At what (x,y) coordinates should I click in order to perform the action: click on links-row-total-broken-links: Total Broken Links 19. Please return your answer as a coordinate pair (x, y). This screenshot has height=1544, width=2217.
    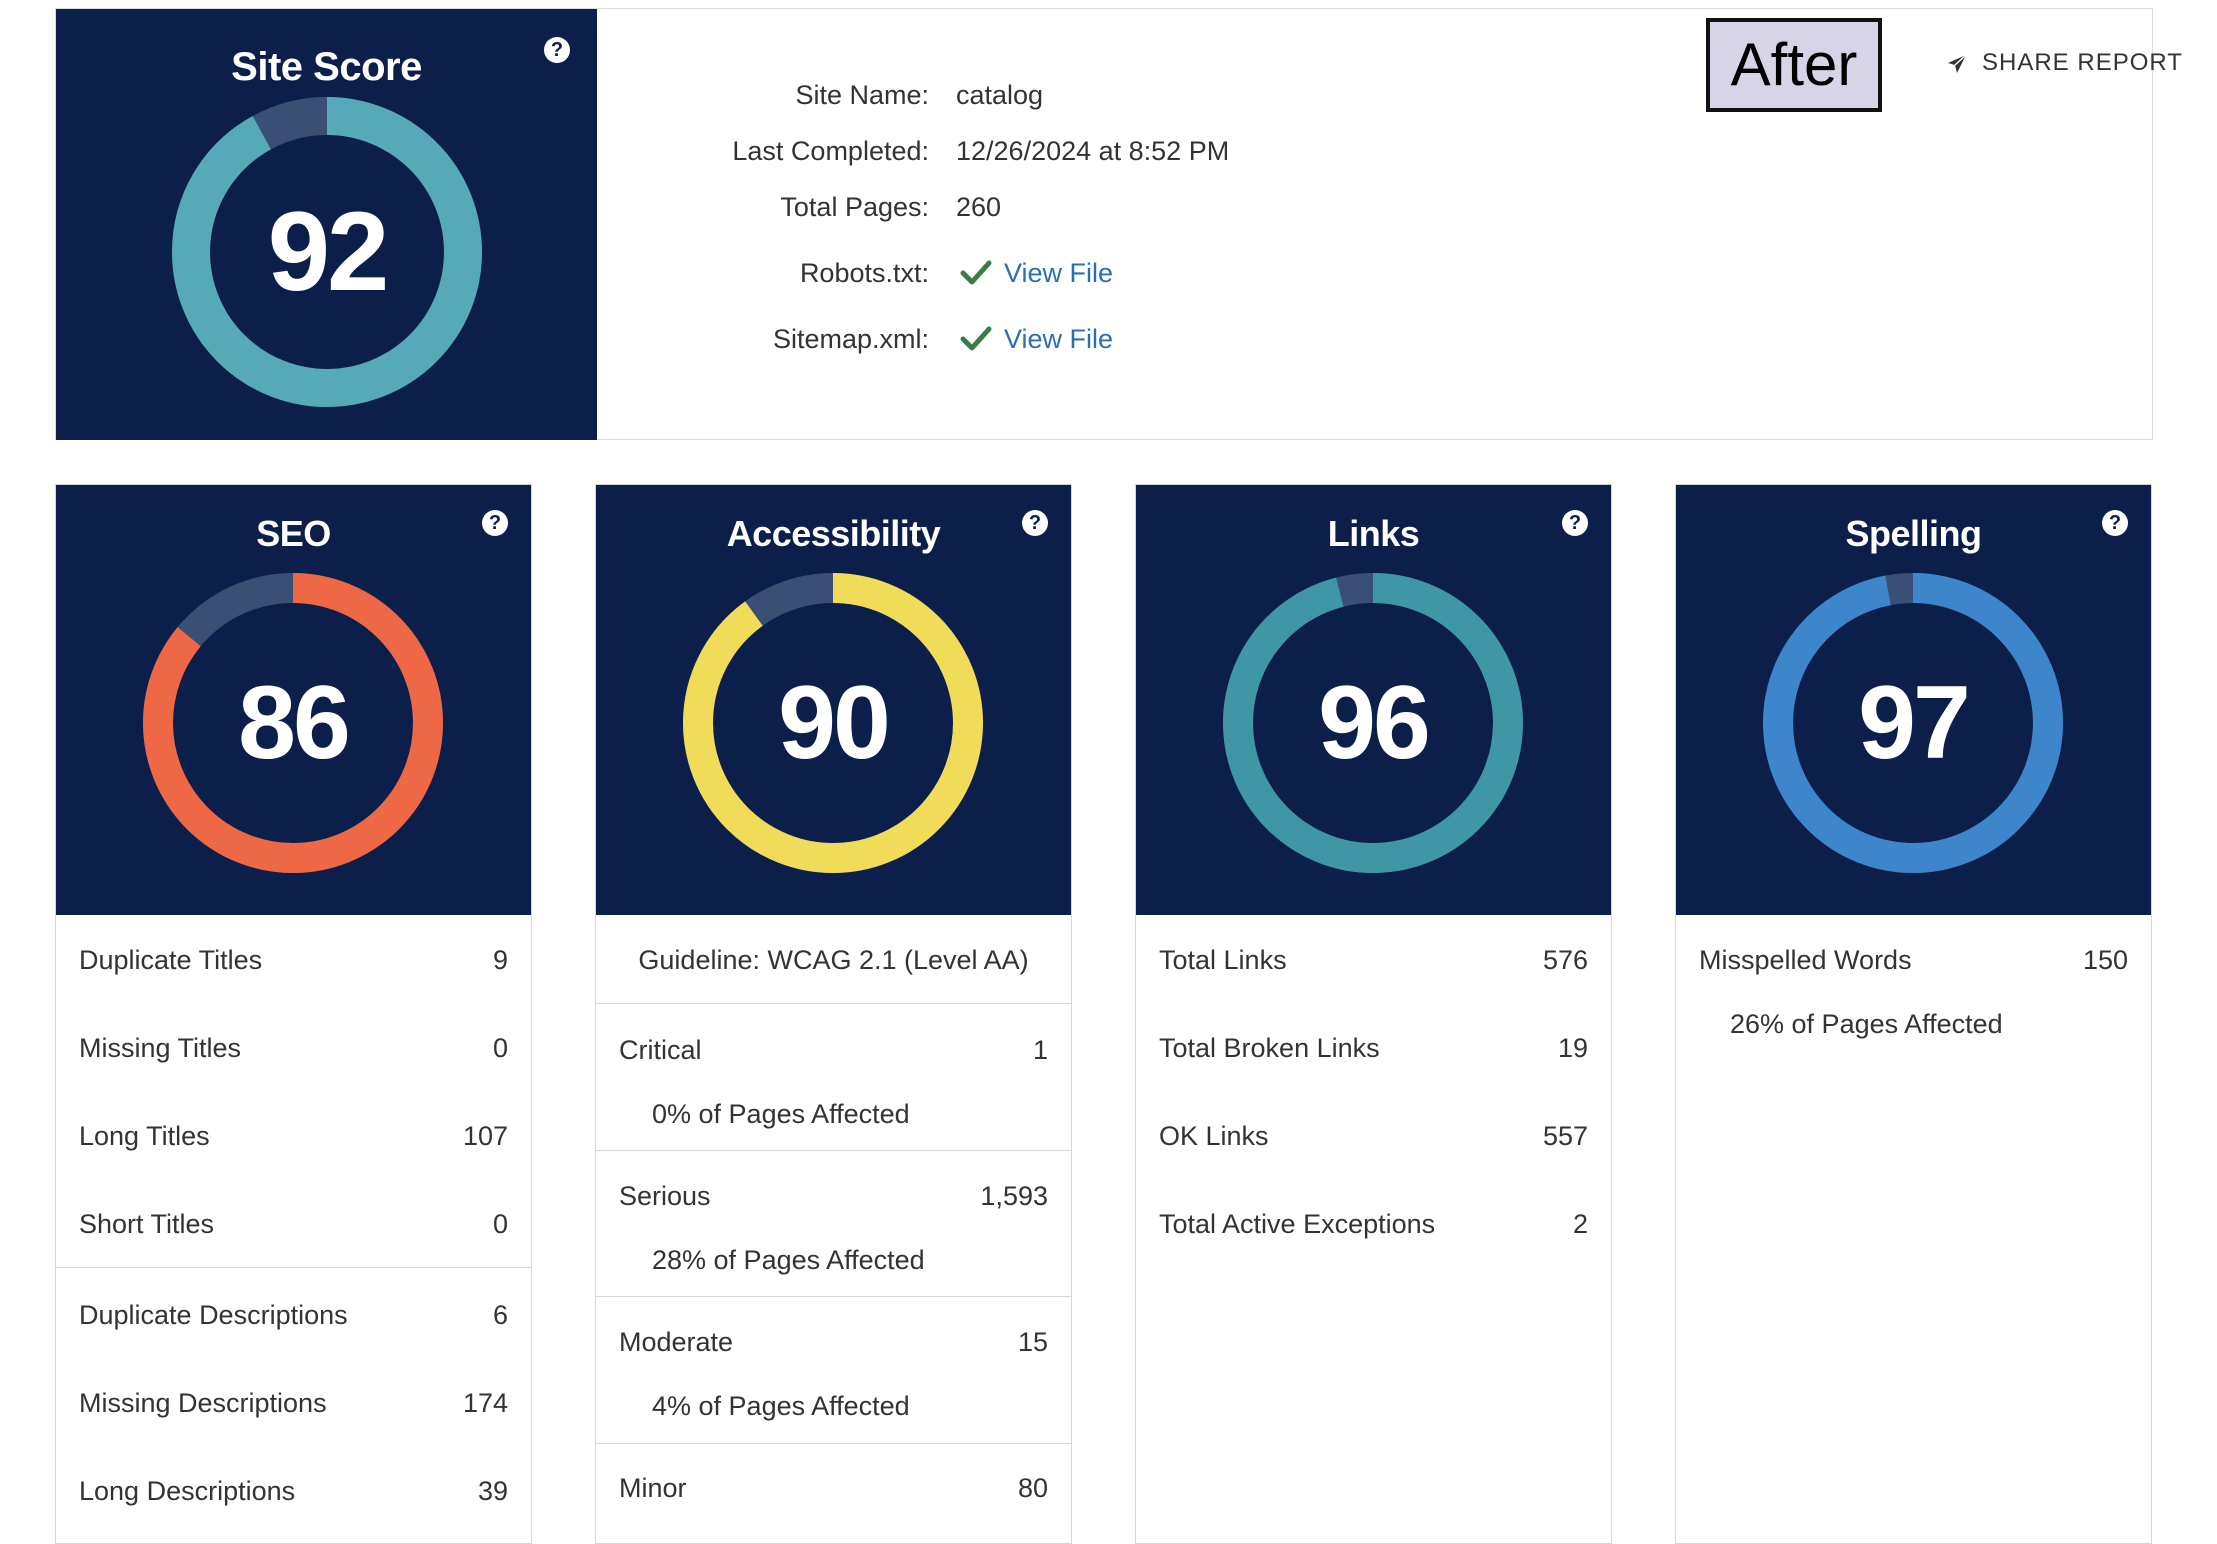
    Looking at the image, I should click on (1373, 1048).